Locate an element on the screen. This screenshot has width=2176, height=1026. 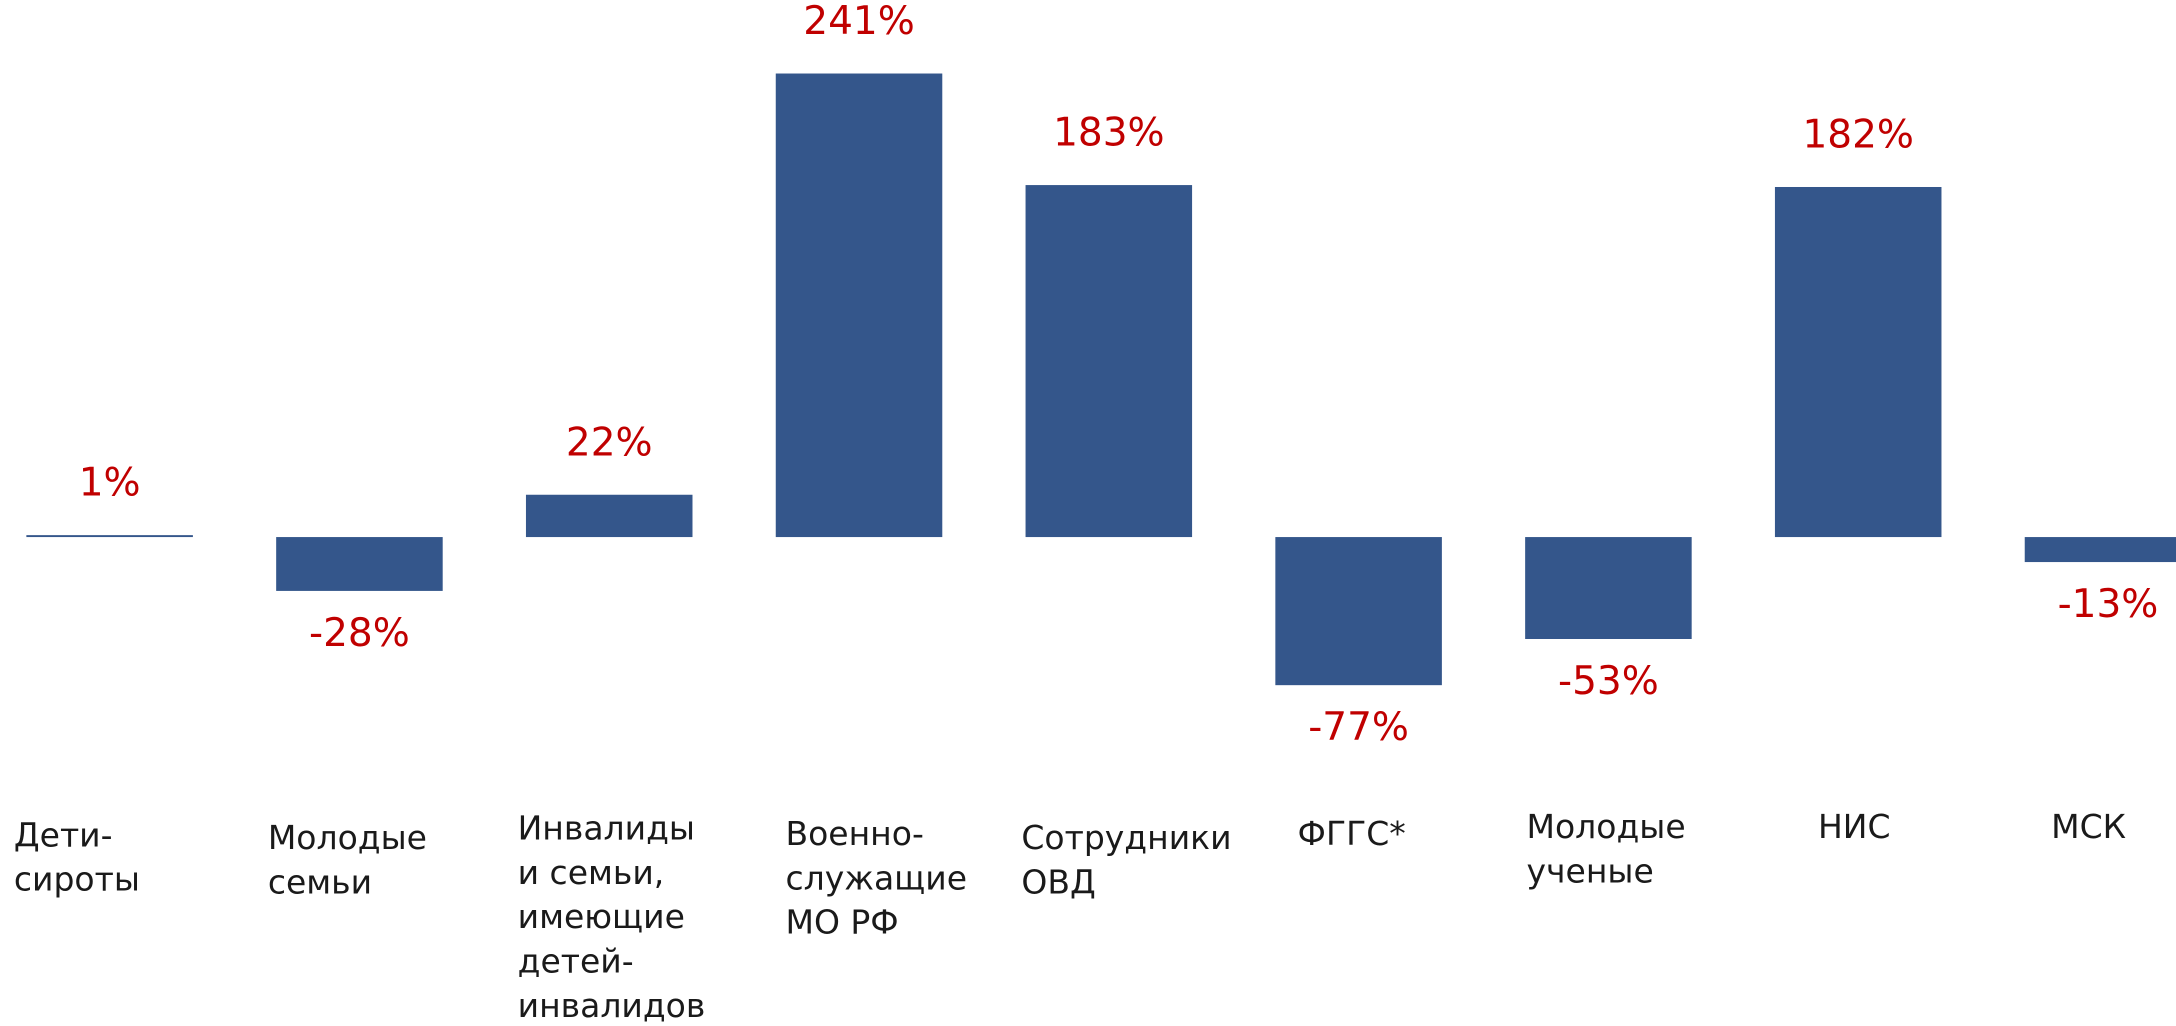
category-label: инвалидов is located at coordinates (612, 1005).